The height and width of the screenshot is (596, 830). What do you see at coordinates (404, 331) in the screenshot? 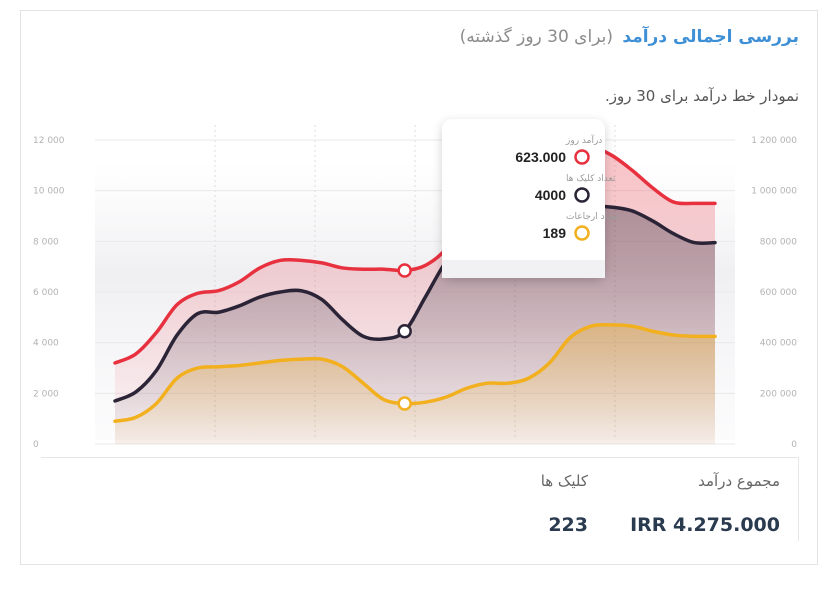
I see `clicks-marker` at bounding box center [404, 331].